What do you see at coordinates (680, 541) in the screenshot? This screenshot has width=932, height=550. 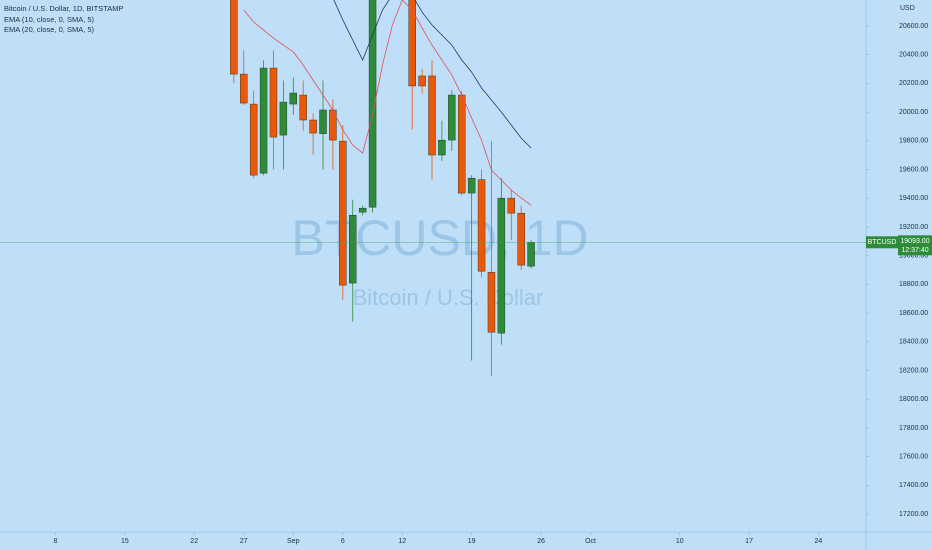 I see `x-tick-label: 10` at bounding box center [680, 541].